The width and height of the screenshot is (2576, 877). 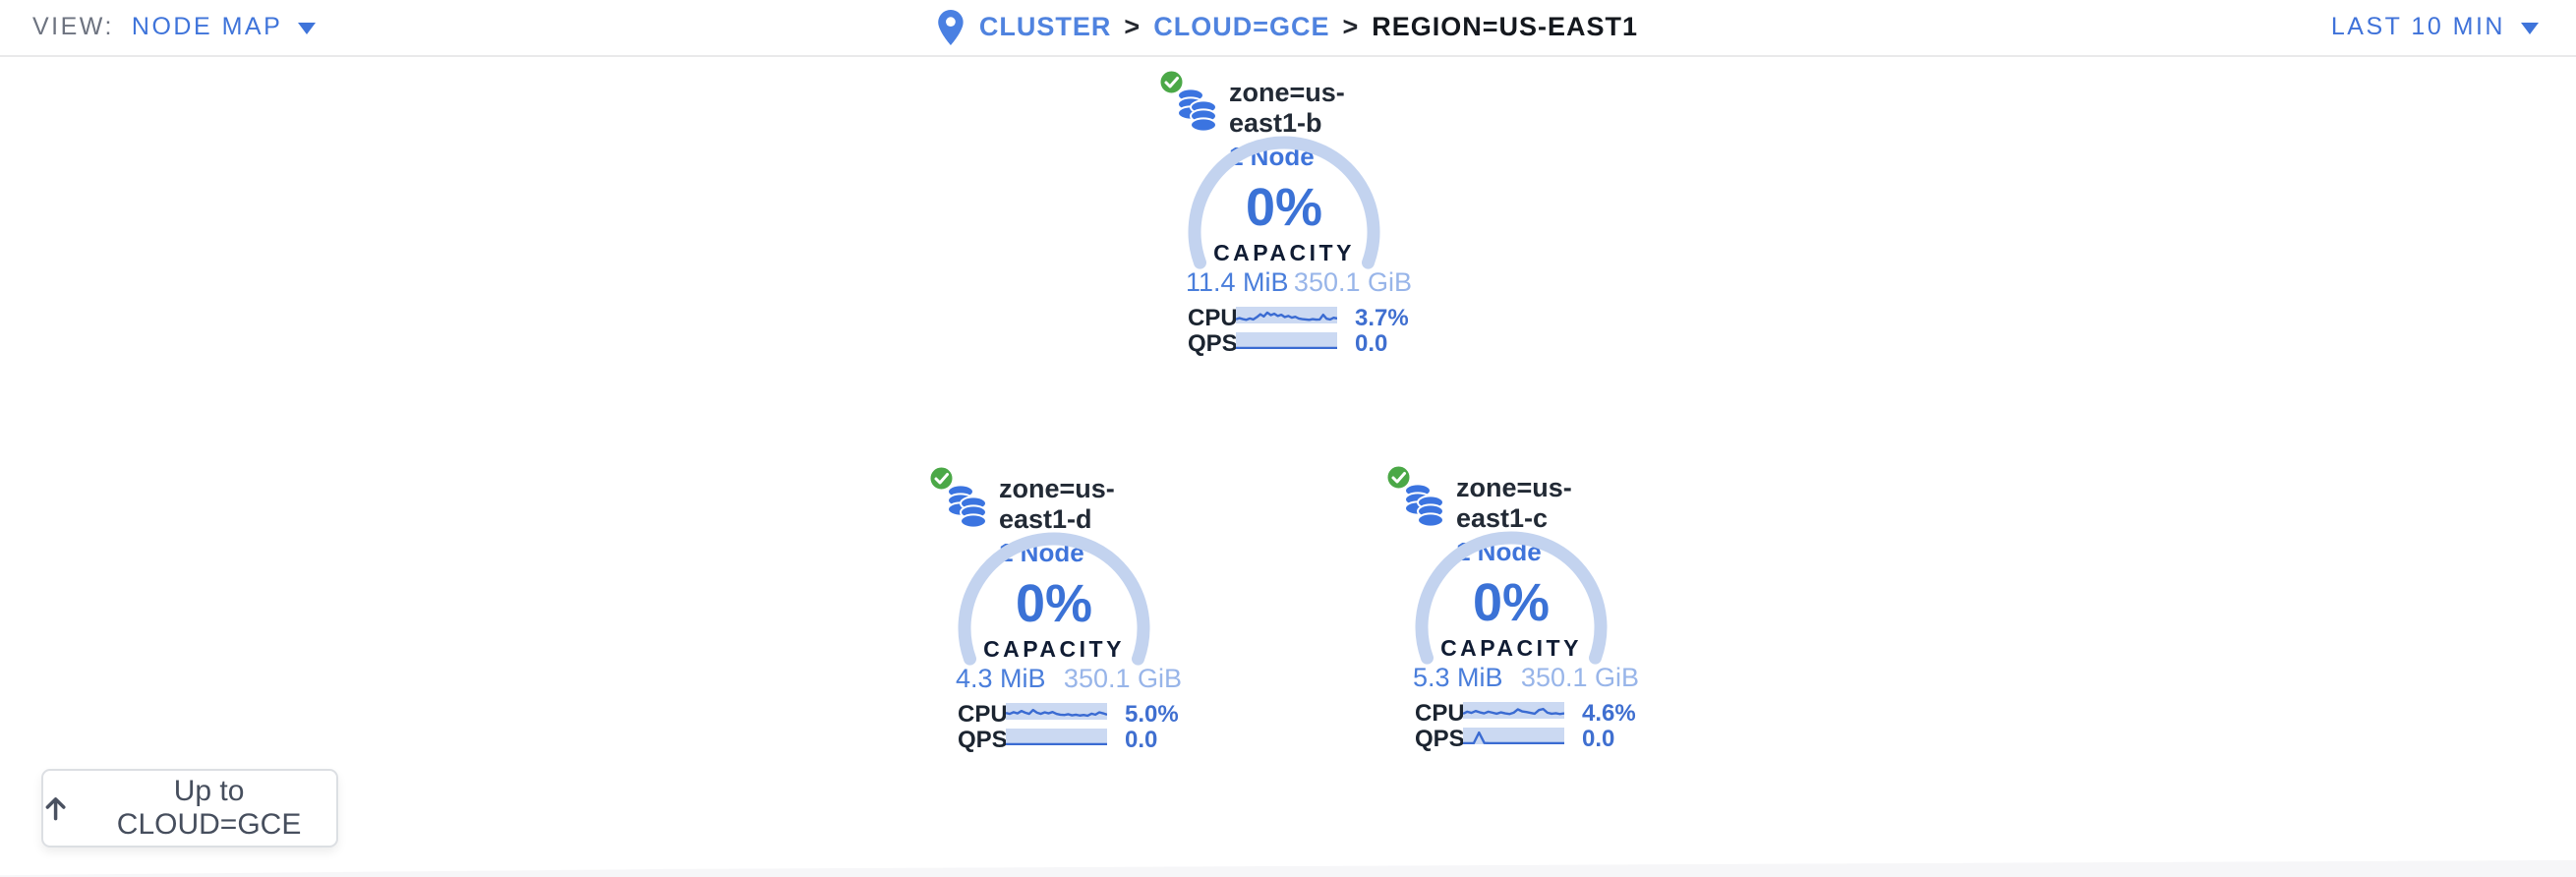 What do you see at coordinates (1057, 504) in the screenshot?
I see `zone-name: zone=us-east1-d` at bounding box center [1057, 504].